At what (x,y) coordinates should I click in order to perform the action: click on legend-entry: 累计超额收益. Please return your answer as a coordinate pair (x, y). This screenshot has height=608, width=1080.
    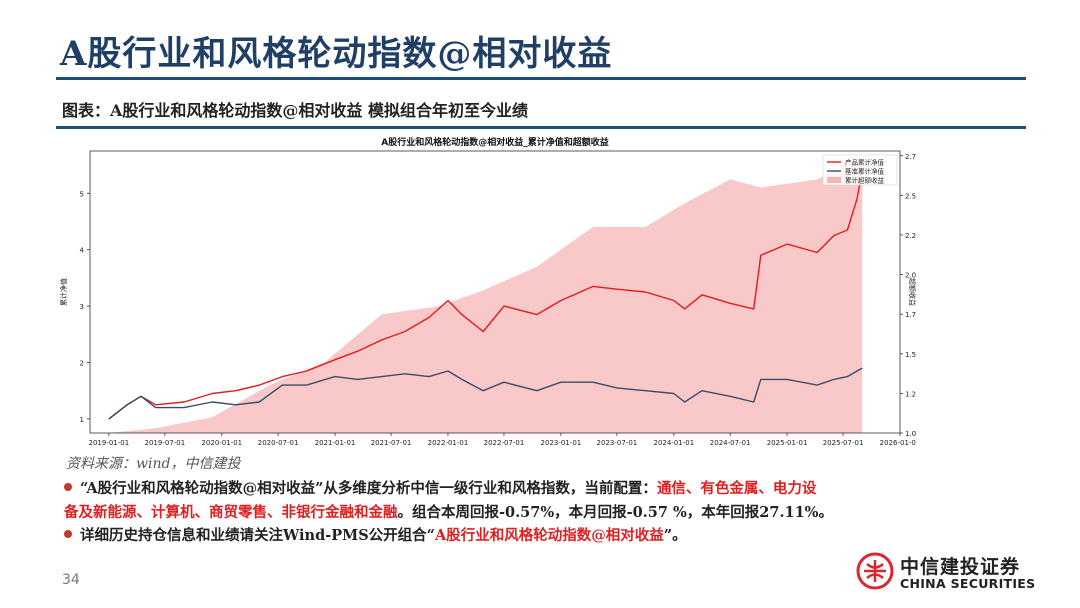
    Looking at the image, I should click on (865, 180).